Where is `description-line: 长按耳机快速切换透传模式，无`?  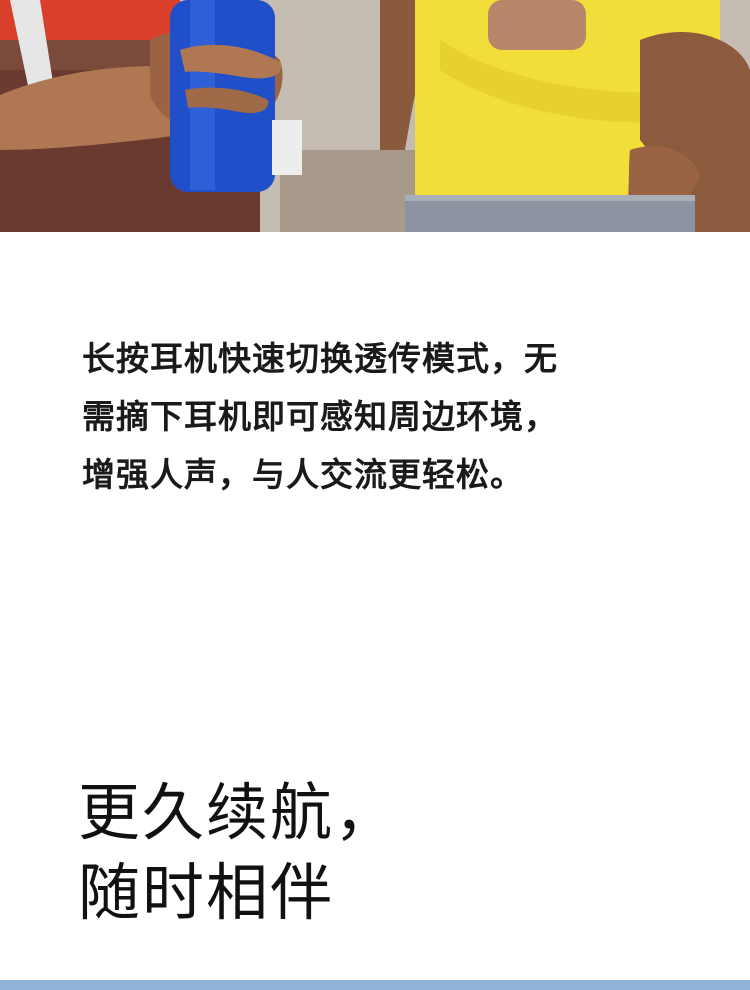
description-line: 长按耳机快速切换透传模式，无 is located at coordinates (320, 358).